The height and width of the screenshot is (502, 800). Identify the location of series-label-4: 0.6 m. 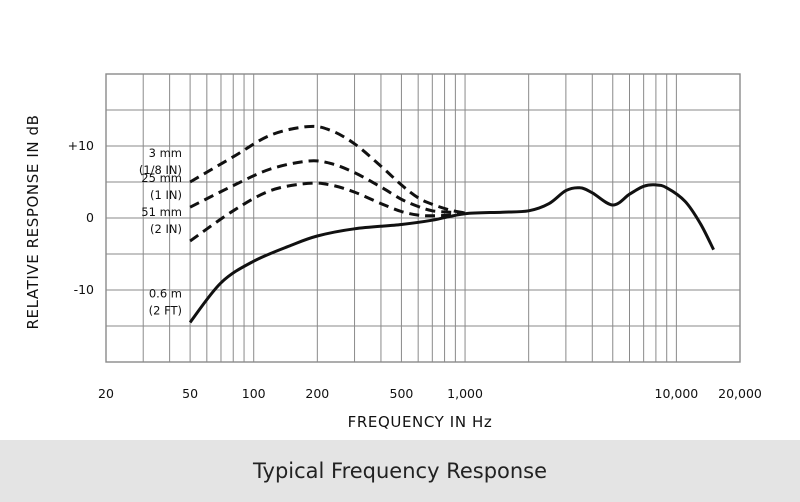
(165, 293).